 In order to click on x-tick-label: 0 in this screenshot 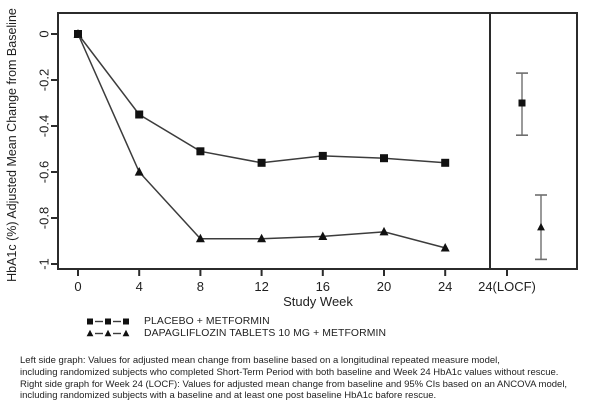, I will do `click(77, 286)`.